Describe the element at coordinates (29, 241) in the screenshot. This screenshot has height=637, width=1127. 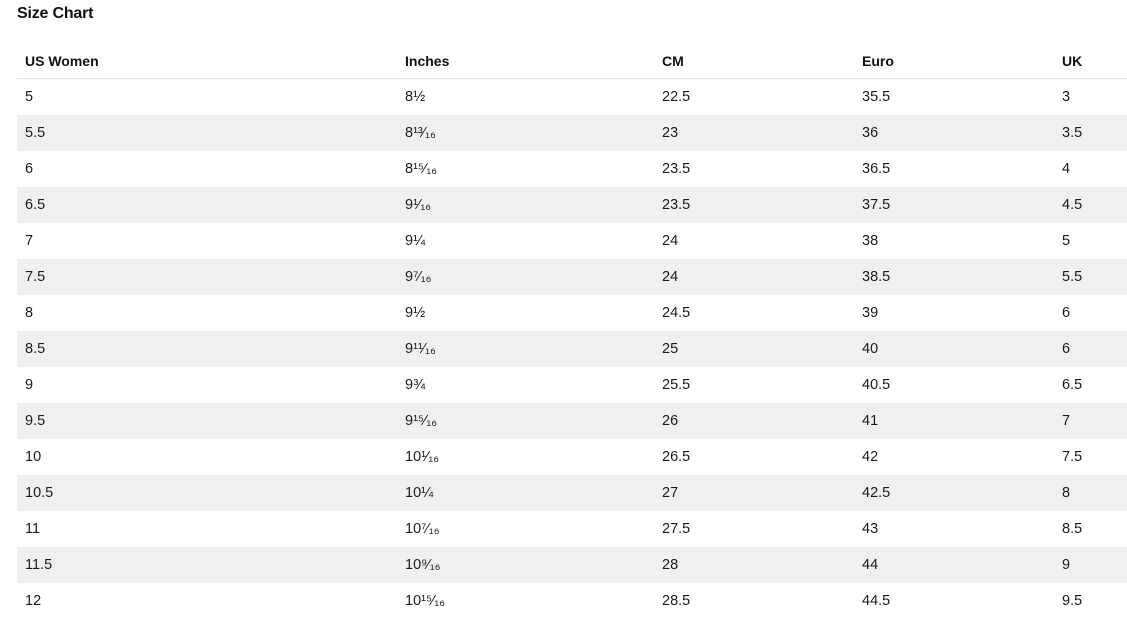
I see `cell-us-women: 7` at that location.